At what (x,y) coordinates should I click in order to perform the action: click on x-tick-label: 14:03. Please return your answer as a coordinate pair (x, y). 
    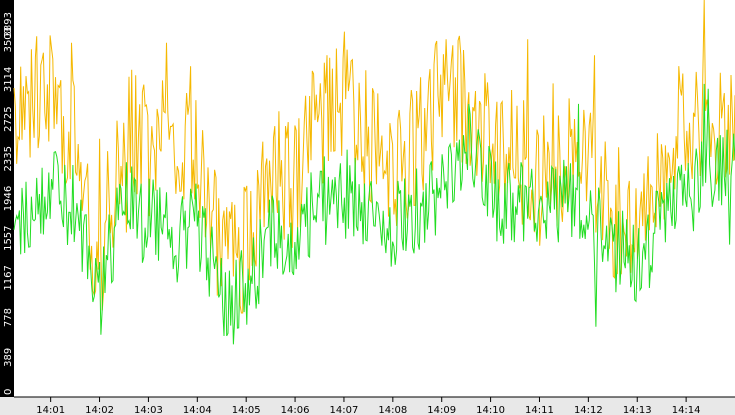
    Looking at the image, I should click on (148, 410).